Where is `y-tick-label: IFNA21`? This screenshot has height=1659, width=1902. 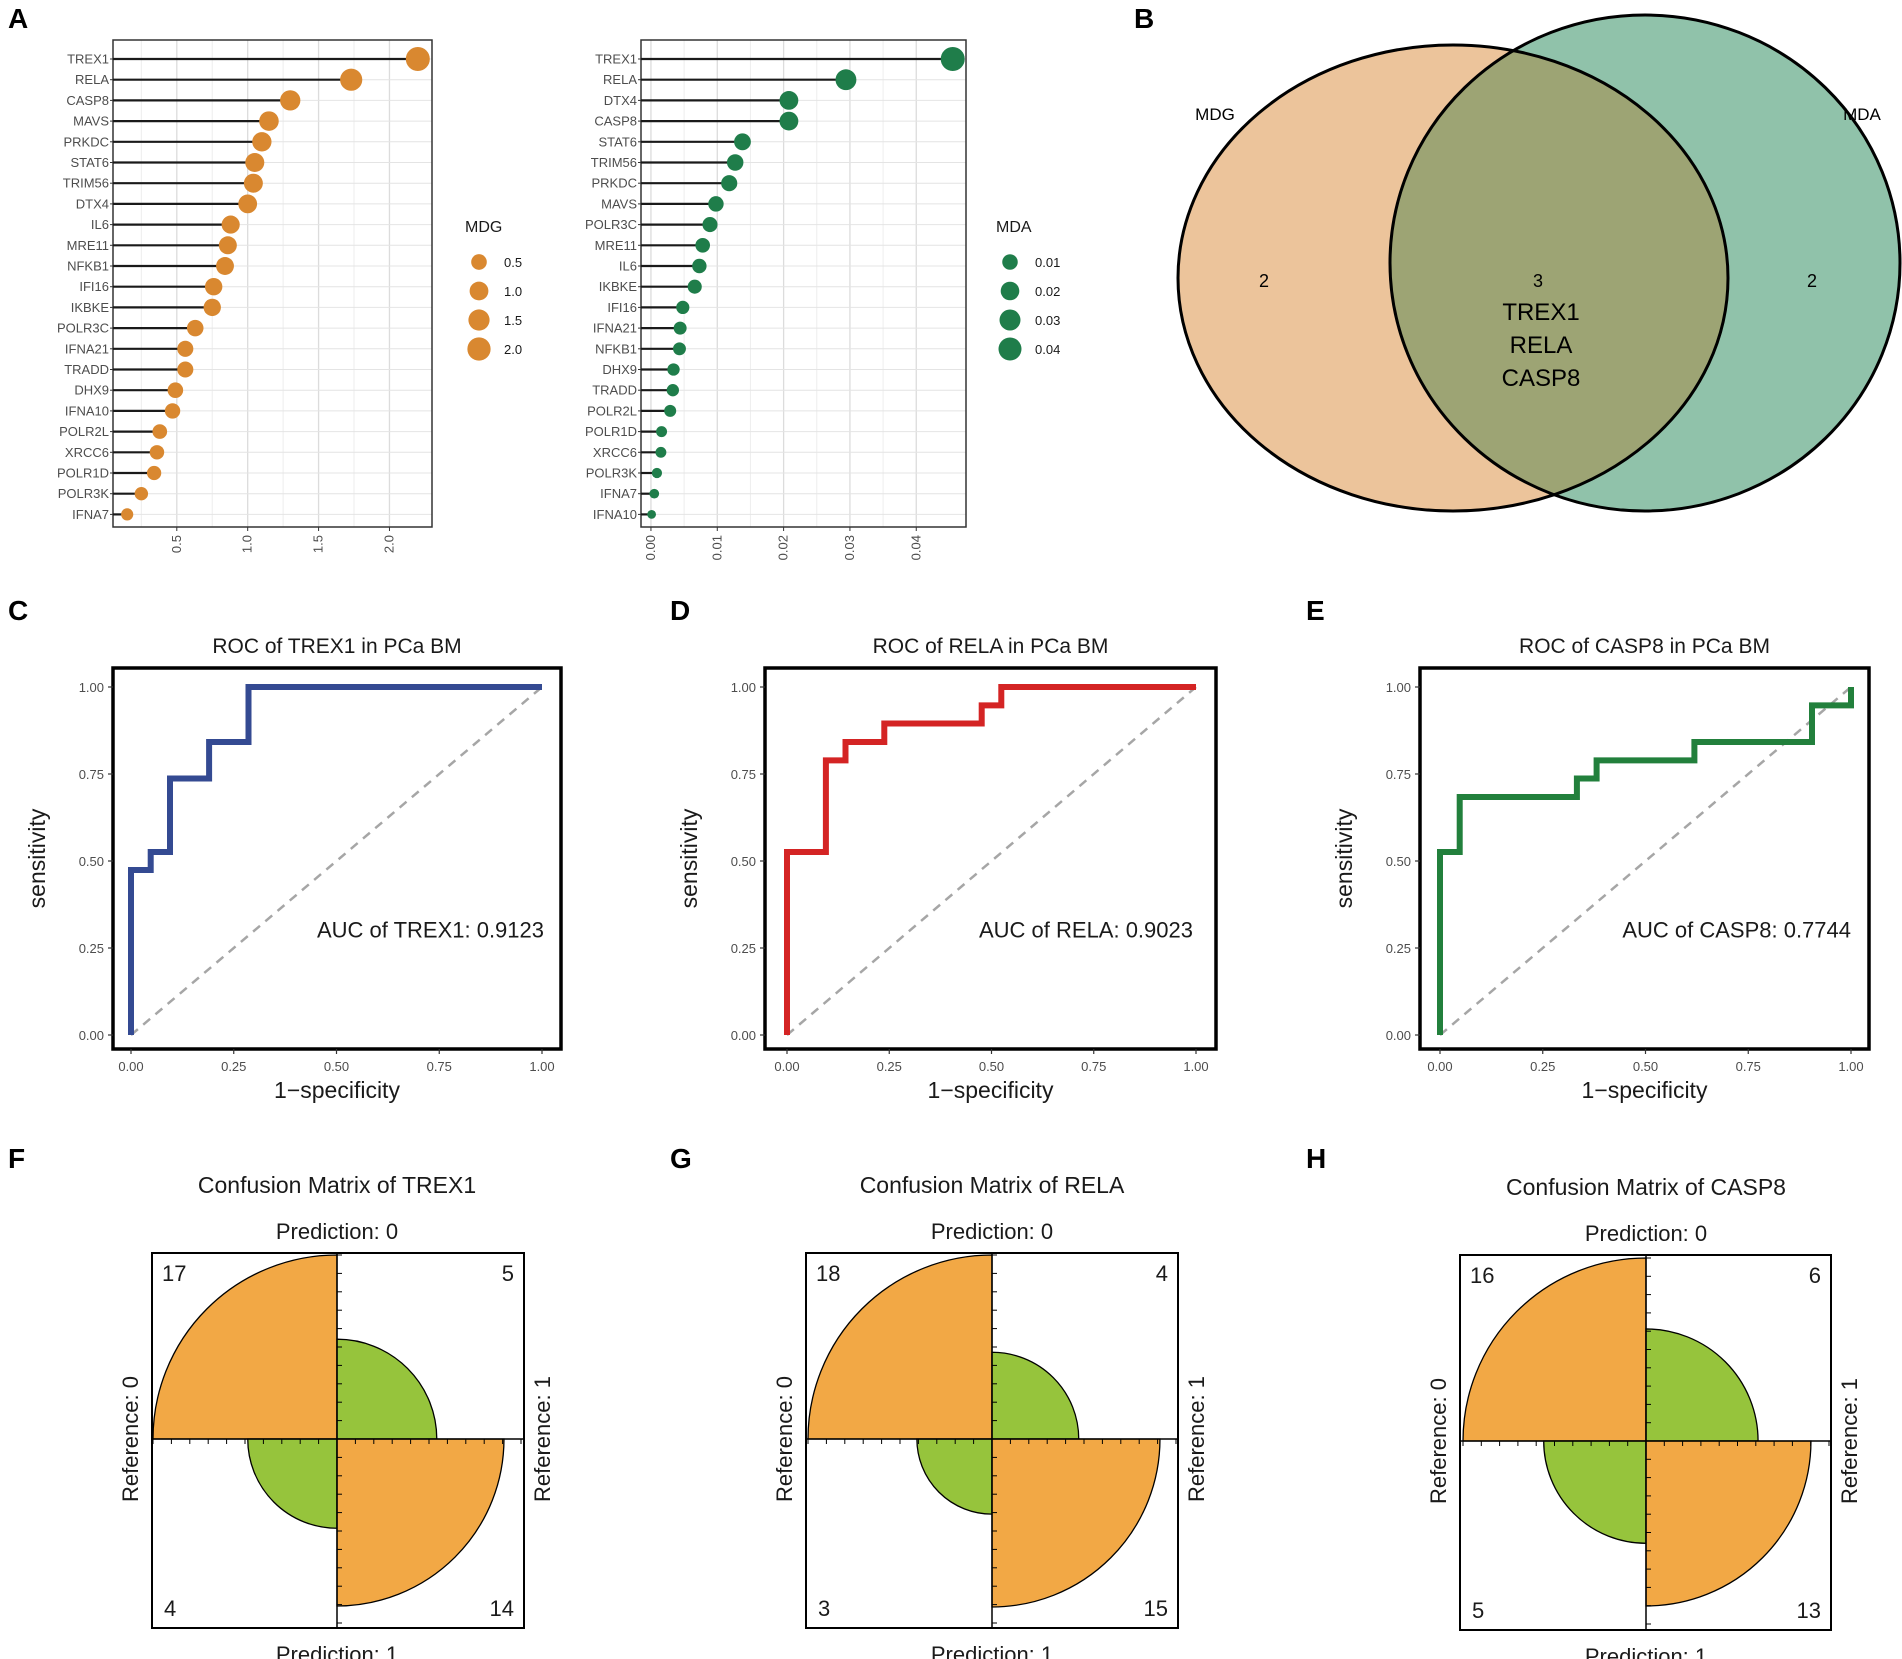 y-tick-label: IFNA21 is located at coordinates (615, 328).